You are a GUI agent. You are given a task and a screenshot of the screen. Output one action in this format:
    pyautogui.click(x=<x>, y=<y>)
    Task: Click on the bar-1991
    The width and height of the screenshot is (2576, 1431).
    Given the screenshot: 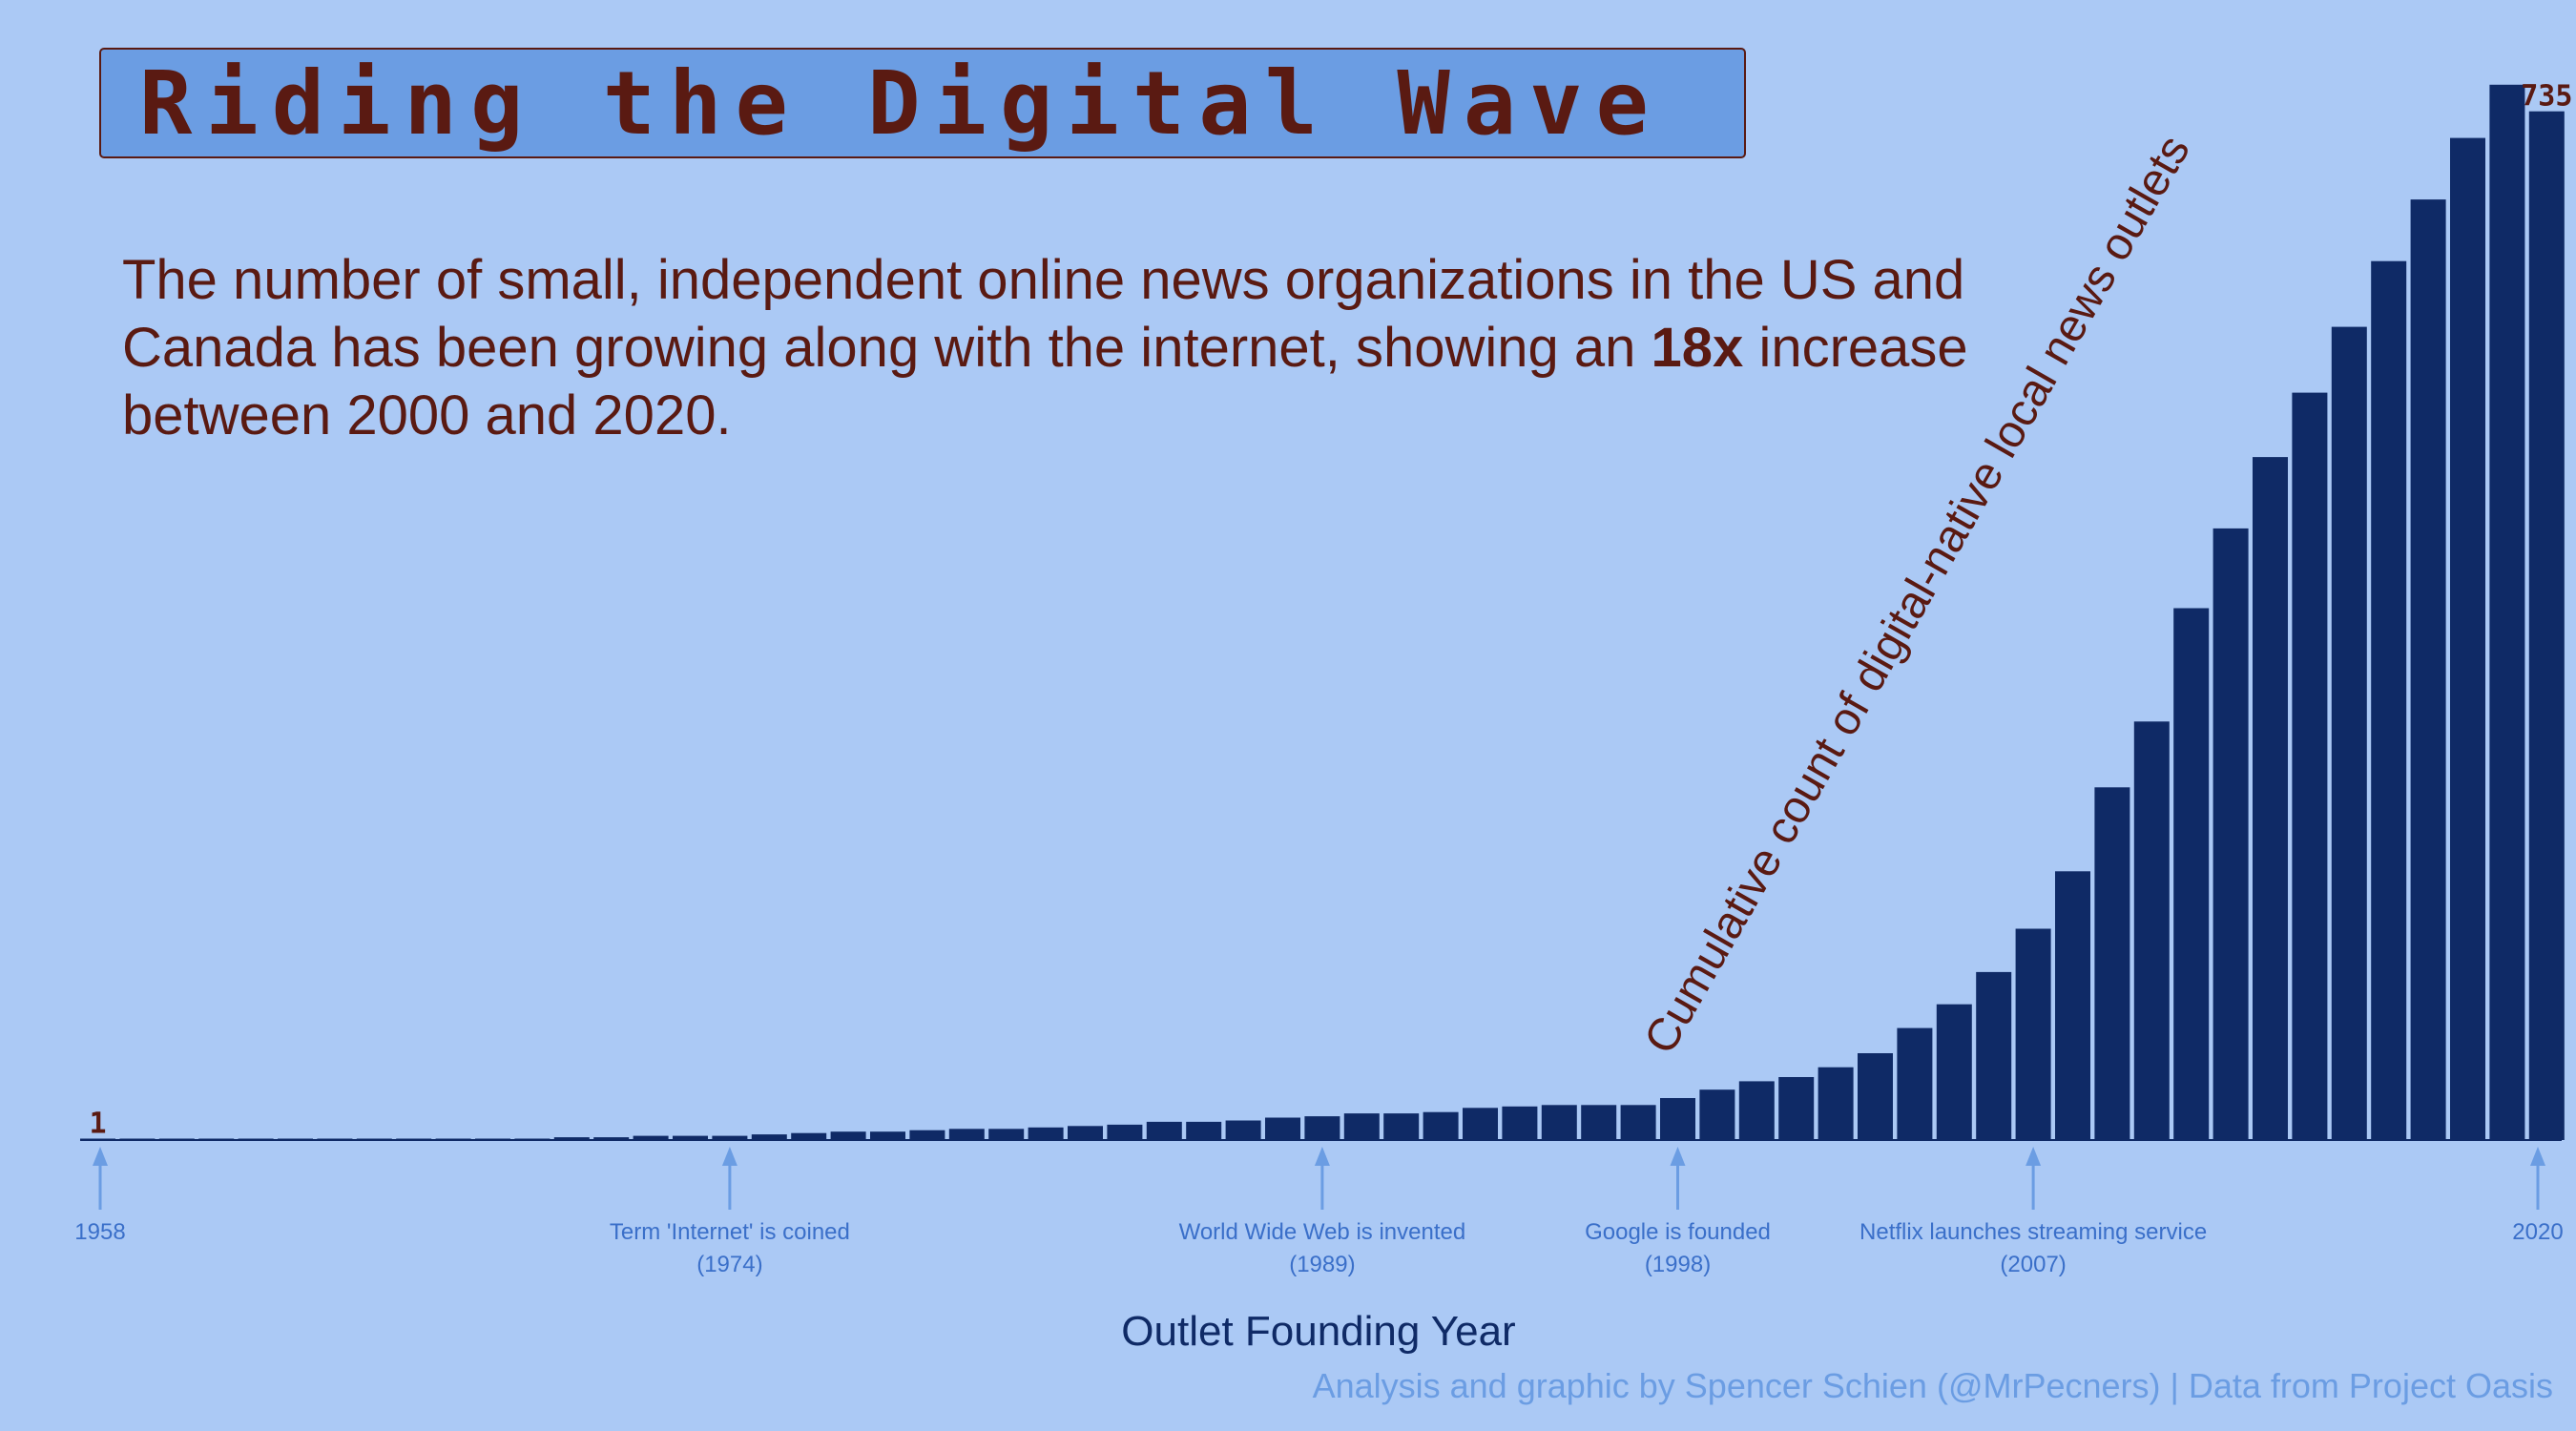 What is the action you would take?
    pyautogui.click(x=1401, y=1126)
    